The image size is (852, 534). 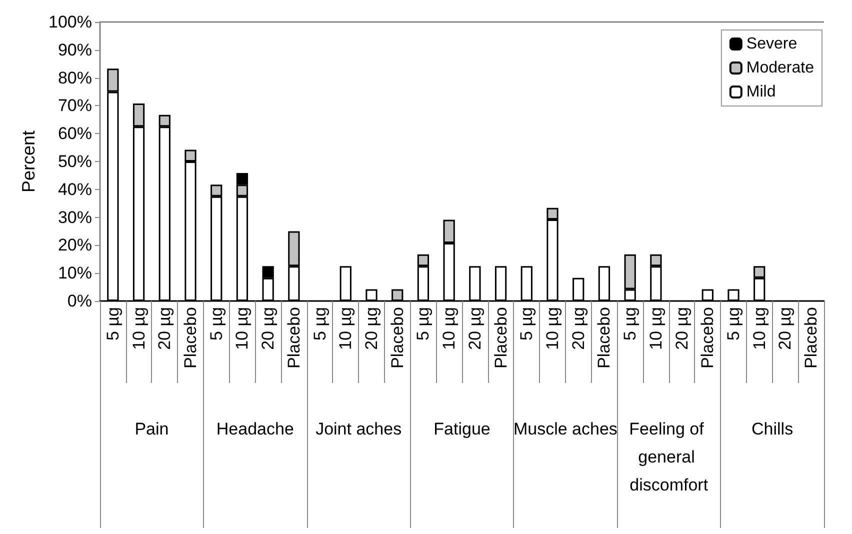 What do you see at coordinates (75, 134) in the screenshot?
I see `y-tick-label: 60%` at bounding box center [75, 134].